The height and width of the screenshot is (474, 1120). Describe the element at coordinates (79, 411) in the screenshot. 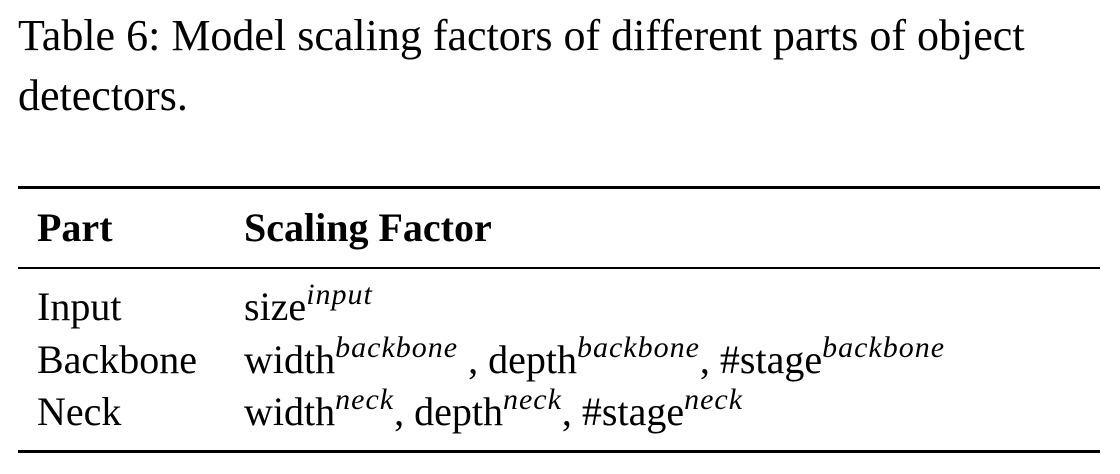

I see `row-neck-part: Neck` at that location.